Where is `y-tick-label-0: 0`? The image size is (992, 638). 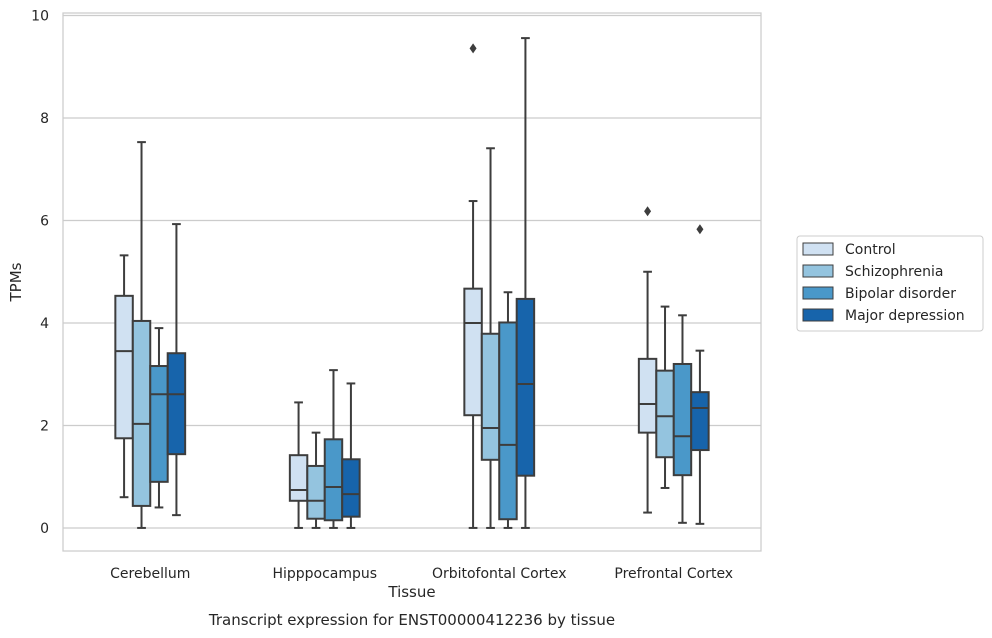 y-tick-label-0: 0 is located at coordinates (44, 529).